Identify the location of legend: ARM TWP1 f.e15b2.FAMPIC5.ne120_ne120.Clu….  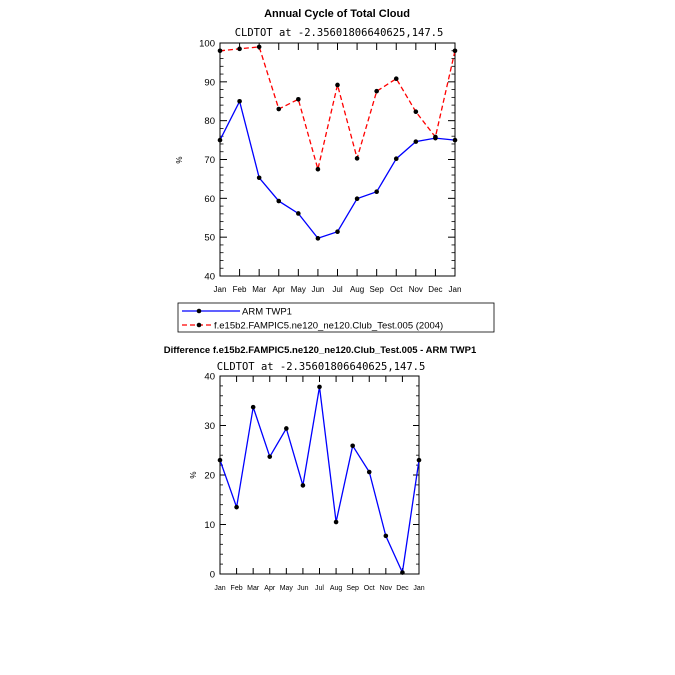
(336, 317).